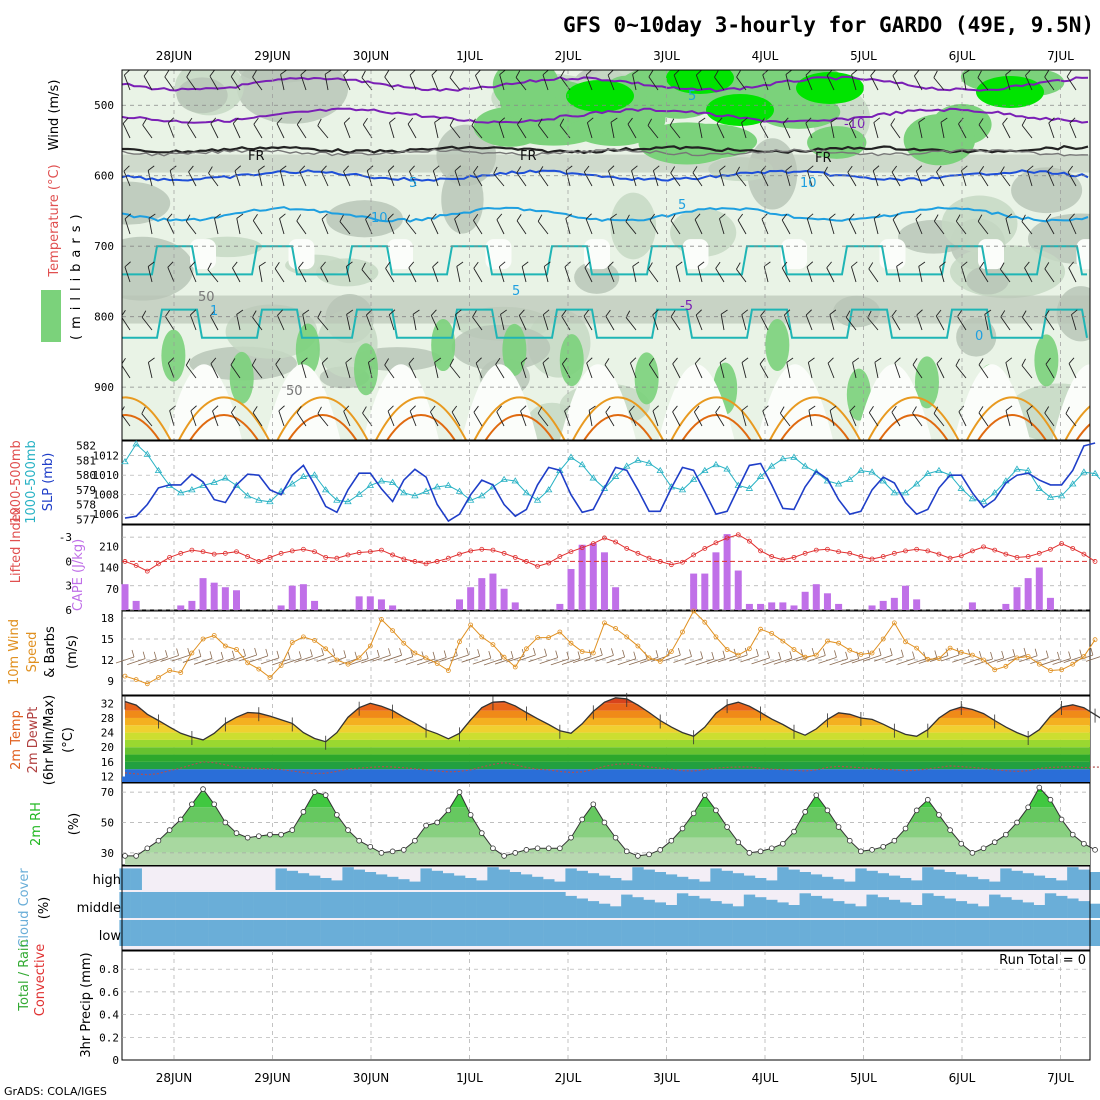  What do you see at coordinates (765, 1078) in the screenshot?
I see `date-label-bottom: 4JUL` at bounding box center [765, 1078].